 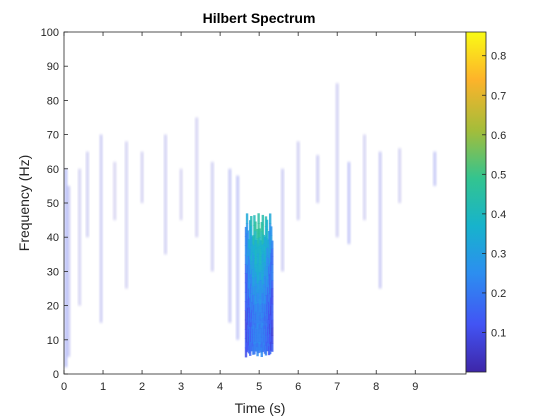 What do you see at coordinates (181, 387) in the screenshot?
I see `x-tick-label: 3` at bounding box center [181, 387].